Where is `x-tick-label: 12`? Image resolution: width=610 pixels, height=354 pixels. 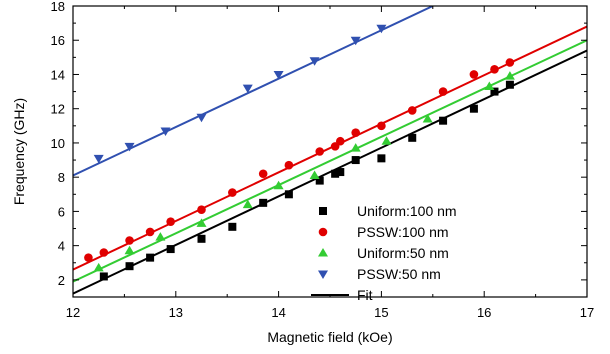
x-tick-label: 12 is located at coordinates (73, 312).